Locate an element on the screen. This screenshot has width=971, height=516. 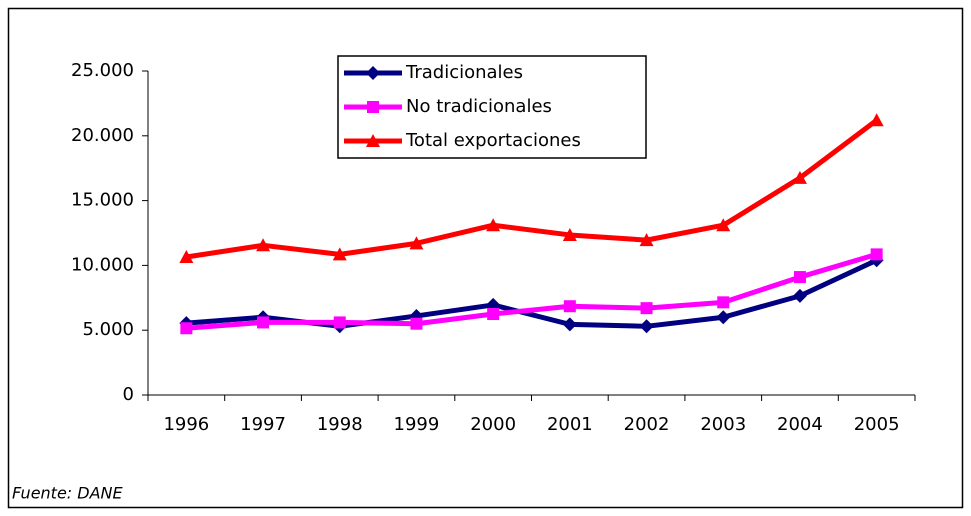
legend-label: Total exportaciones is located at coordinates (493, 140).